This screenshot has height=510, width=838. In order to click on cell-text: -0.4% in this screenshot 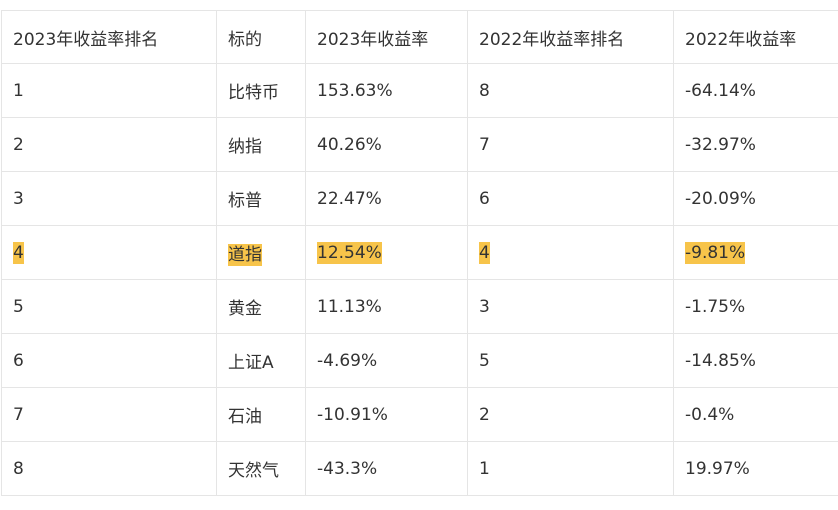, I will do `click(709, 415)`.